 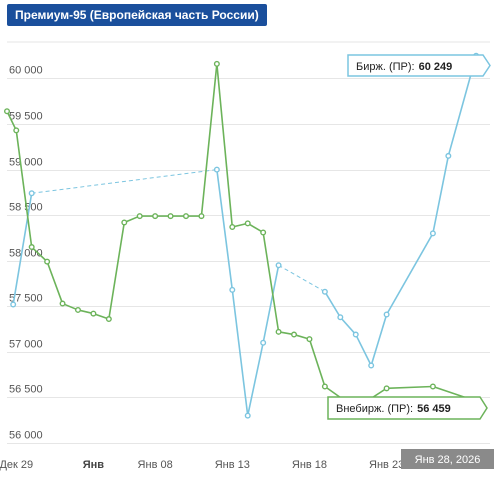 What do you see at coordinates (232, 465) in the screenshot?
I see `x-tick-label: Янв 13` at bounding box center [232, 465].